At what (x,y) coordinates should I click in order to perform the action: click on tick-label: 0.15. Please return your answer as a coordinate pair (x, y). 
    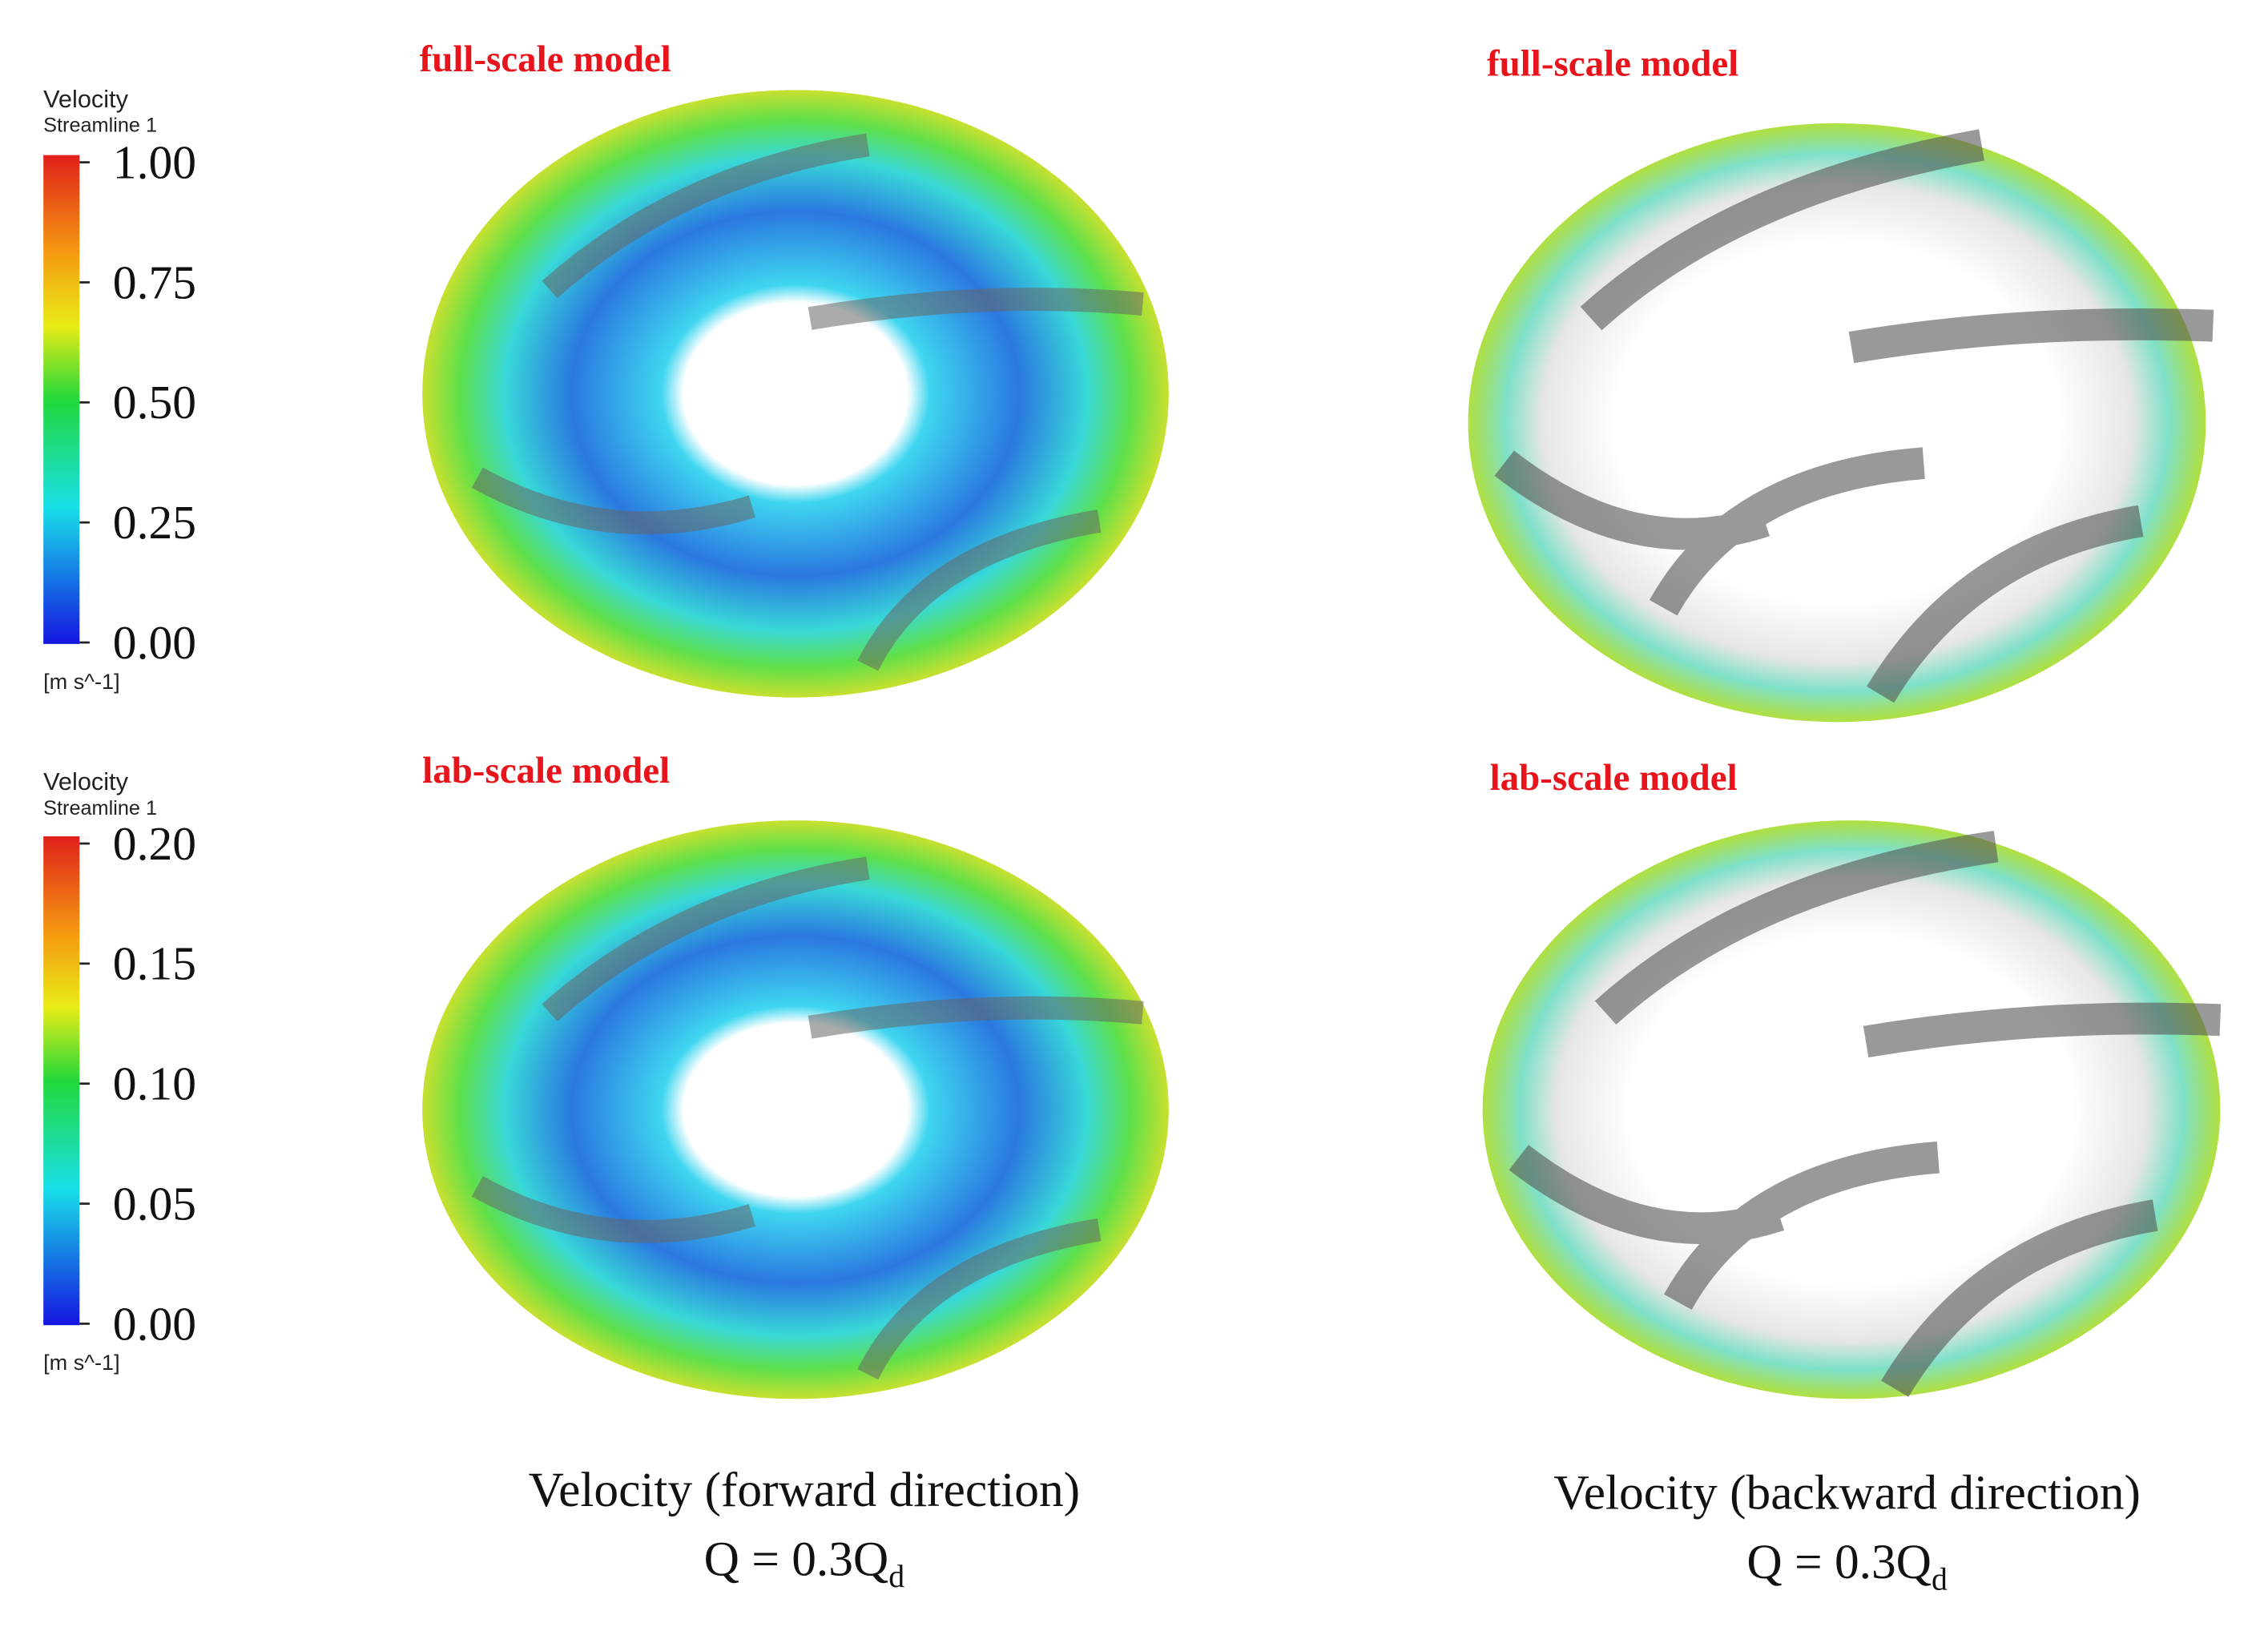
    Looking at the image, I should click on (155, 963).